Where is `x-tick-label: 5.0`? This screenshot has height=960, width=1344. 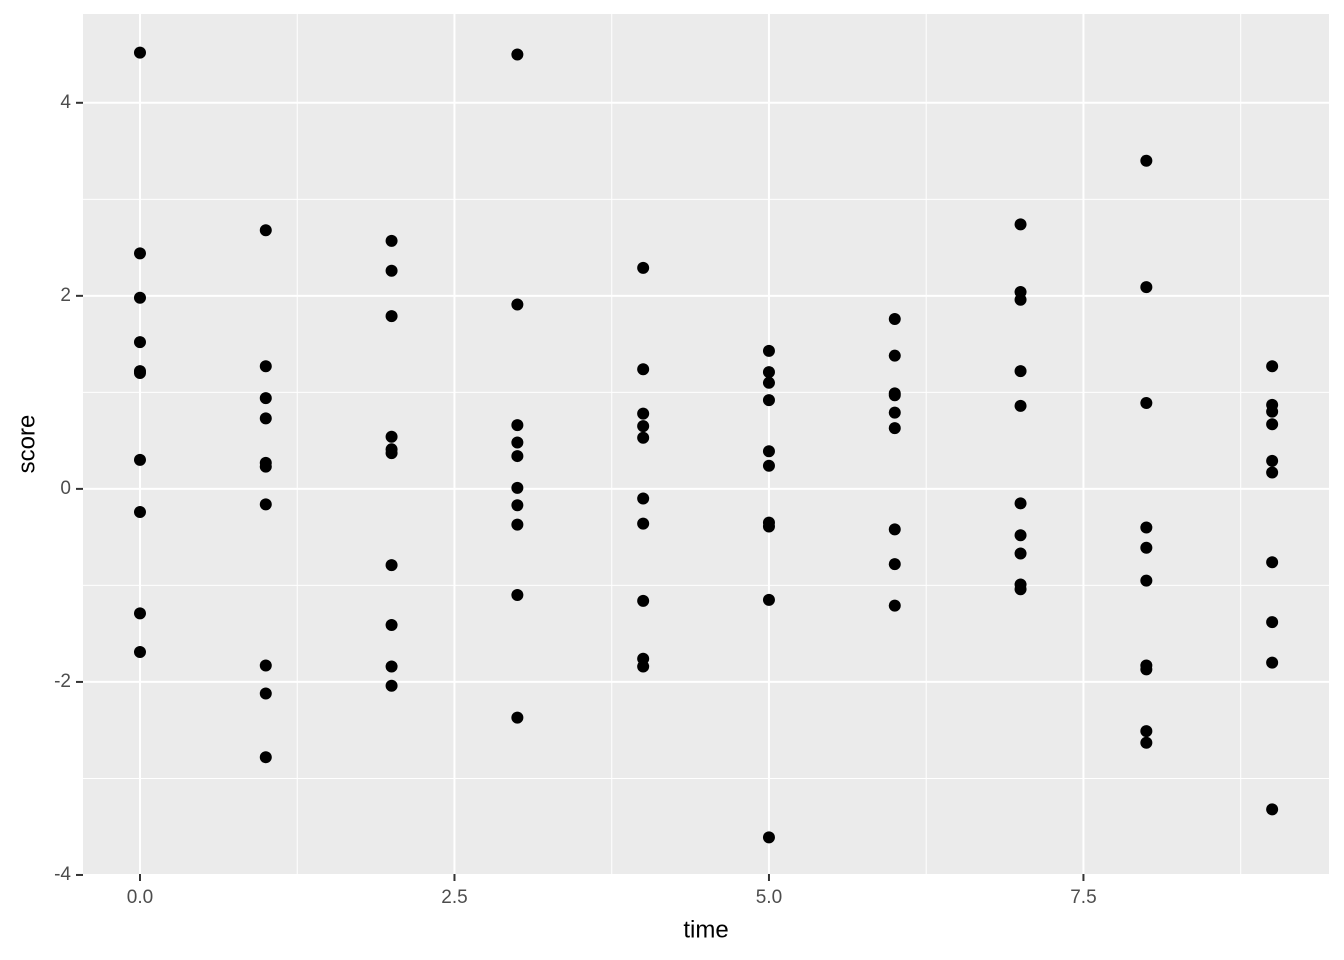
x-tick-label: 5.0 is located at coordinates (769, 897).